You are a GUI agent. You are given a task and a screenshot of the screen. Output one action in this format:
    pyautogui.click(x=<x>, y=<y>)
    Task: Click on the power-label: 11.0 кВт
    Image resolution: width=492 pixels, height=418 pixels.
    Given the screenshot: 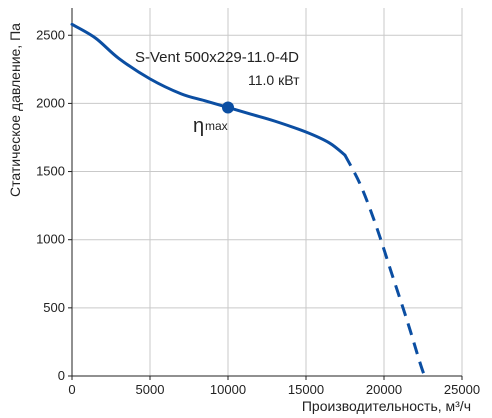 What is the action you would take?
    pyautogui.click(x=274, y=80)
    